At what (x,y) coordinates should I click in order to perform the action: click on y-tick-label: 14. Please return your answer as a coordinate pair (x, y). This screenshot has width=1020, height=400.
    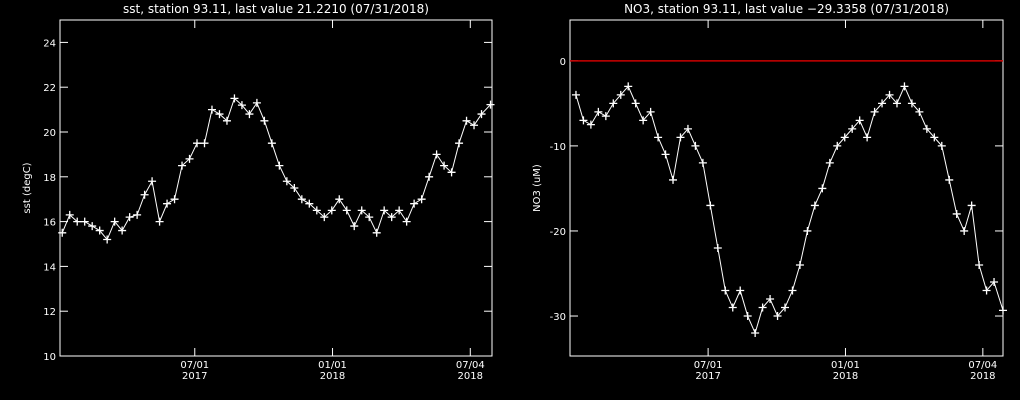
    Looking at the image, I should click on (49, 267).